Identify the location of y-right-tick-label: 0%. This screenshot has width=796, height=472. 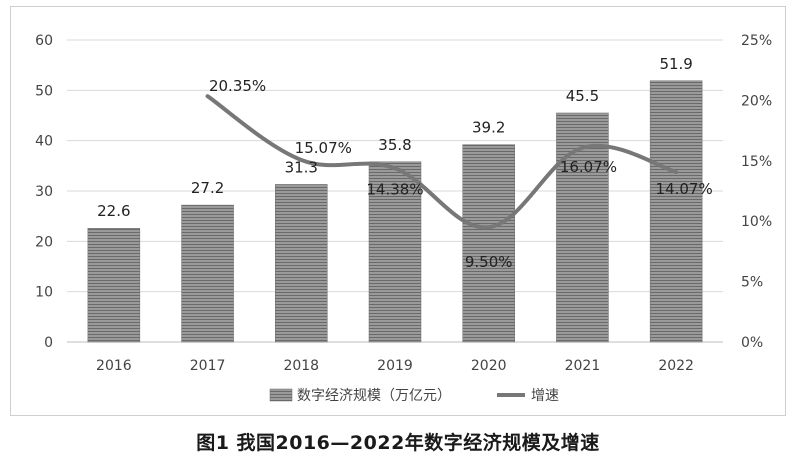
(752, 343).